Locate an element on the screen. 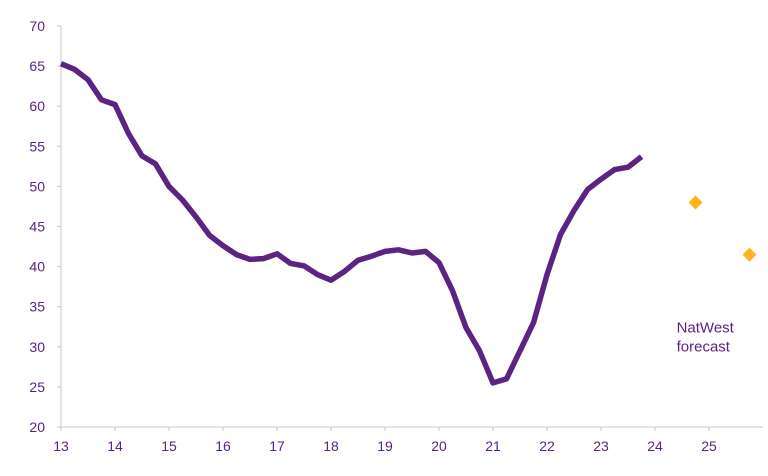 This screenshot has width=768, height=476. y-tick-label: 45 is located at coordinates (37, 227).